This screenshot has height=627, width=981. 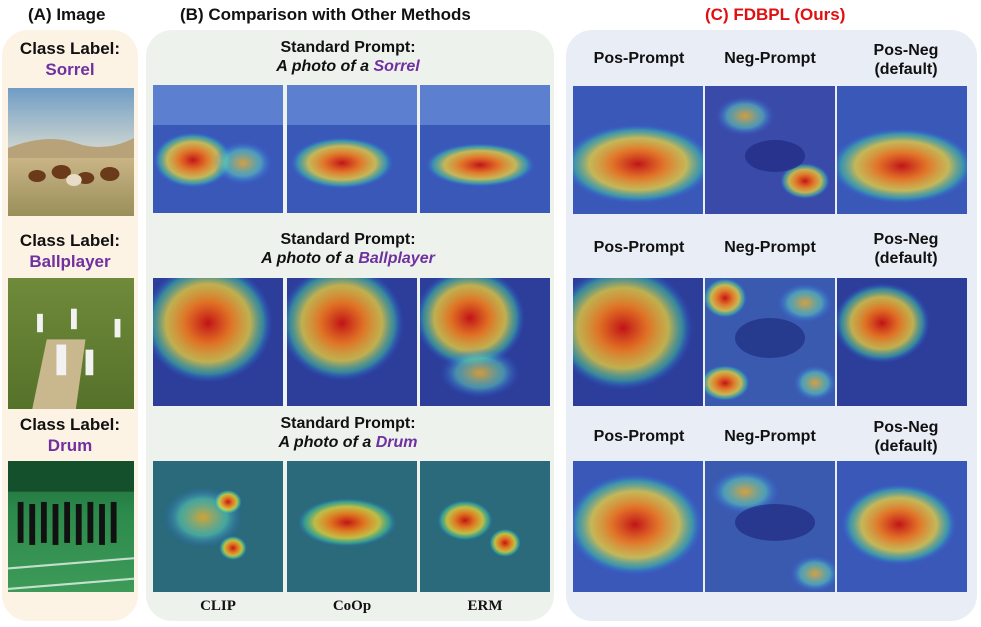 What do you see at coordinates (770, 247) in the screenshot?
I see `neg-prompt-header-row-2: Neg-Prompt` at bounding box center [770, 247].